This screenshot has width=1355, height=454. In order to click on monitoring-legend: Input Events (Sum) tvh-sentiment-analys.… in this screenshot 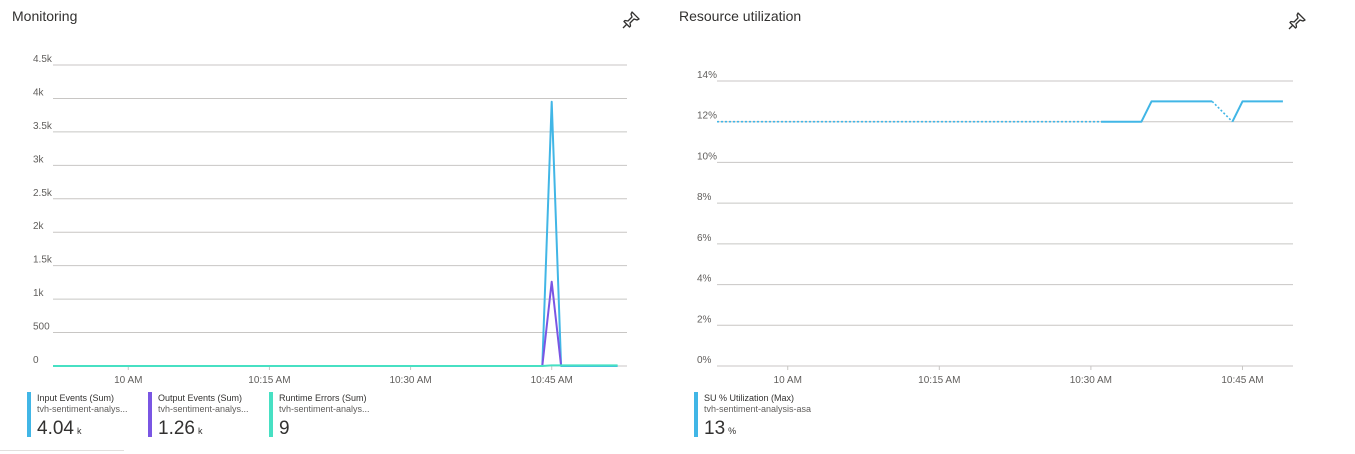, I will do `click(208, 415)`.